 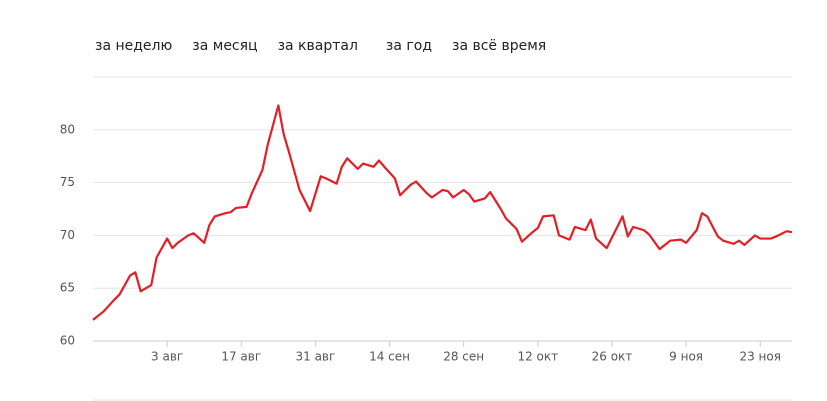 What do you see at coordinates (134, 46) in the screenshot?
I see `tab: за неделю` at bounding box center [134, 46].